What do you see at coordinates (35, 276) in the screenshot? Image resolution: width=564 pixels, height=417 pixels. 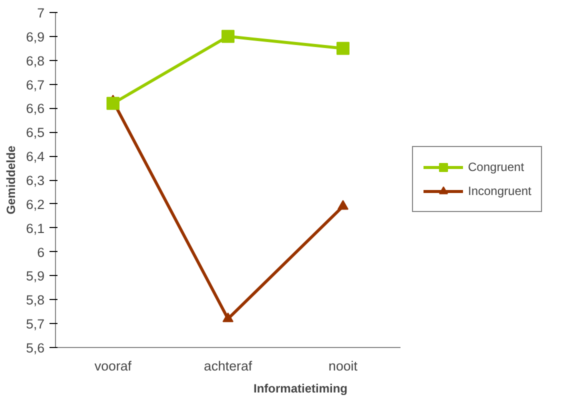 I see `y-tick-label: 5,9` at bounding box center [35, 276].